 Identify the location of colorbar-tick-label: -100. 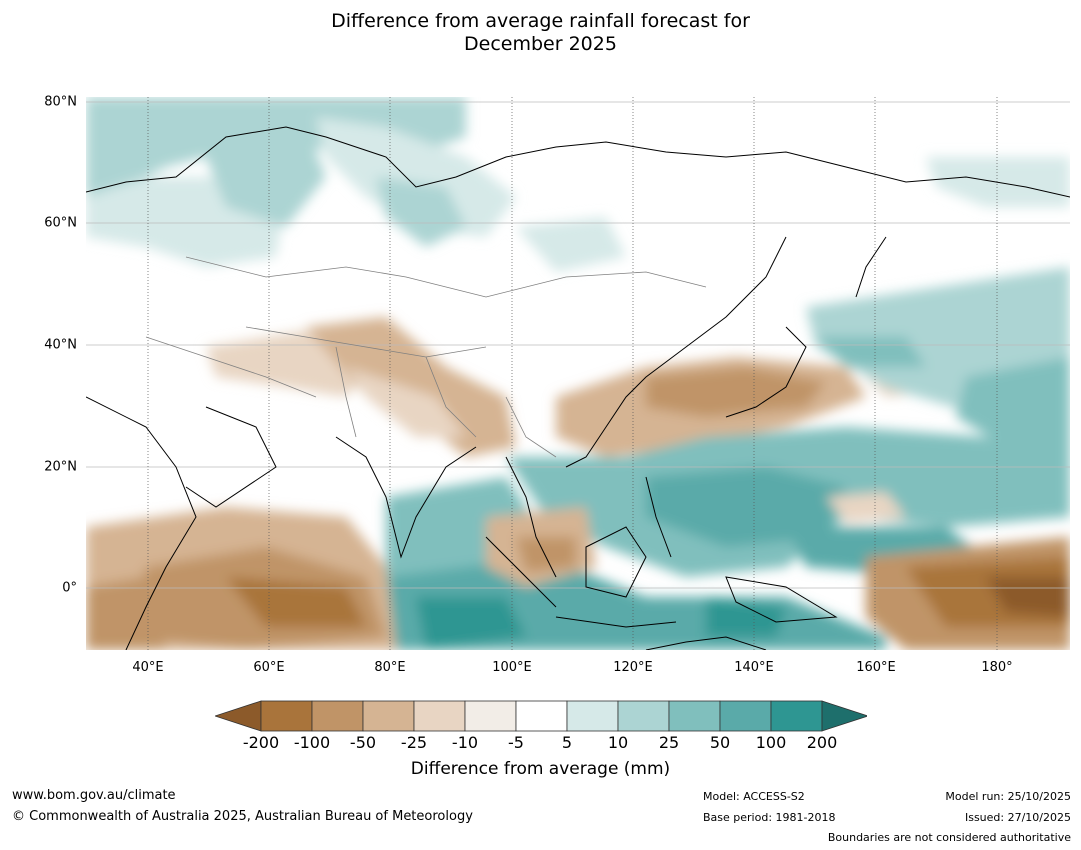
(312, 742).